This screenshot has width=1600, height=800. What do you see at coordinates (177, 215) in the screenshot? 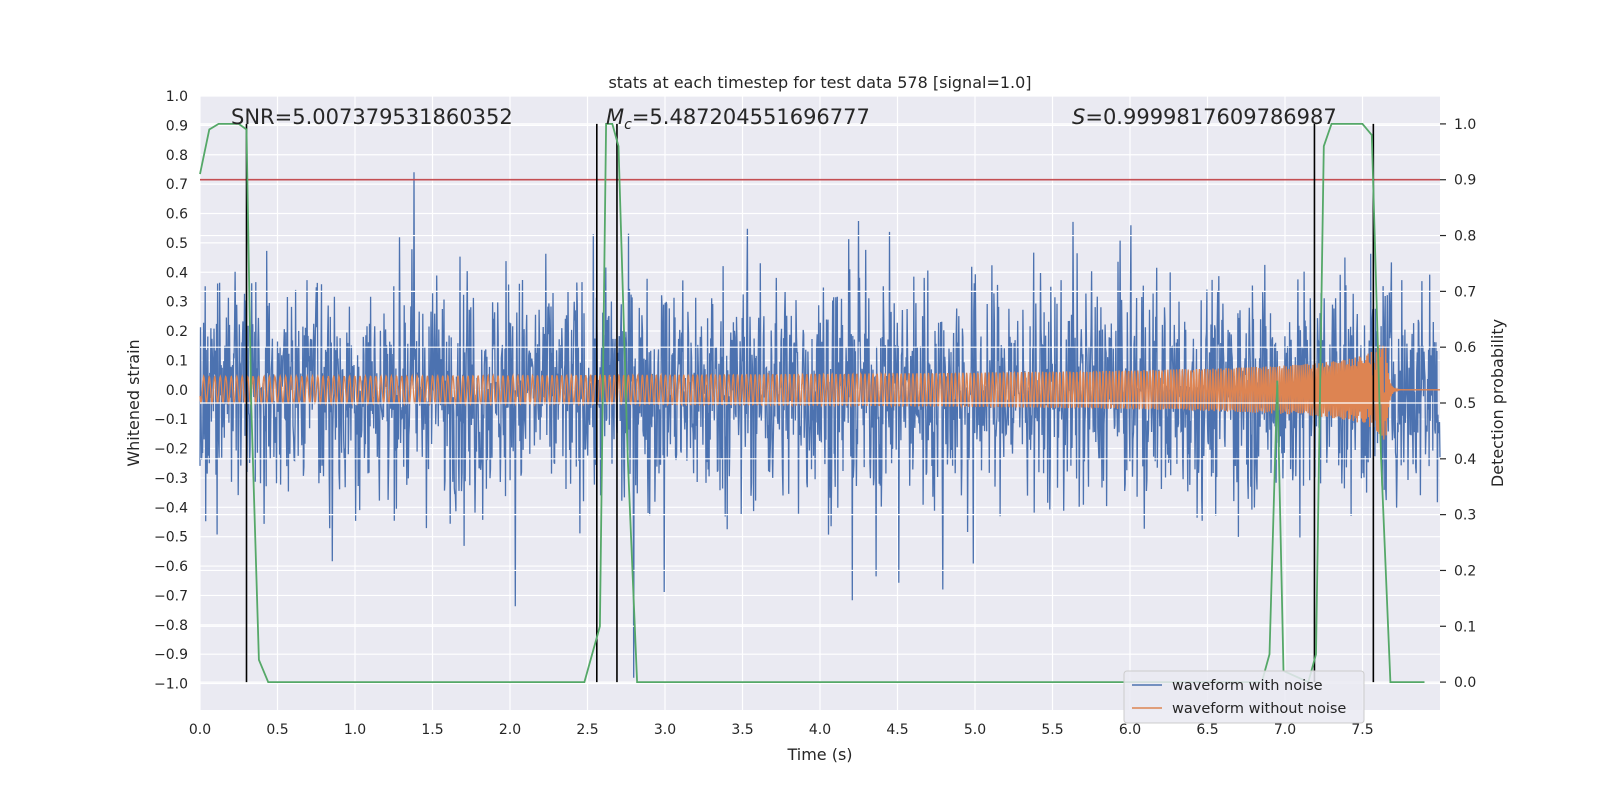
I see `y-tick-label: 0.6` at bounding box center [177, 215].